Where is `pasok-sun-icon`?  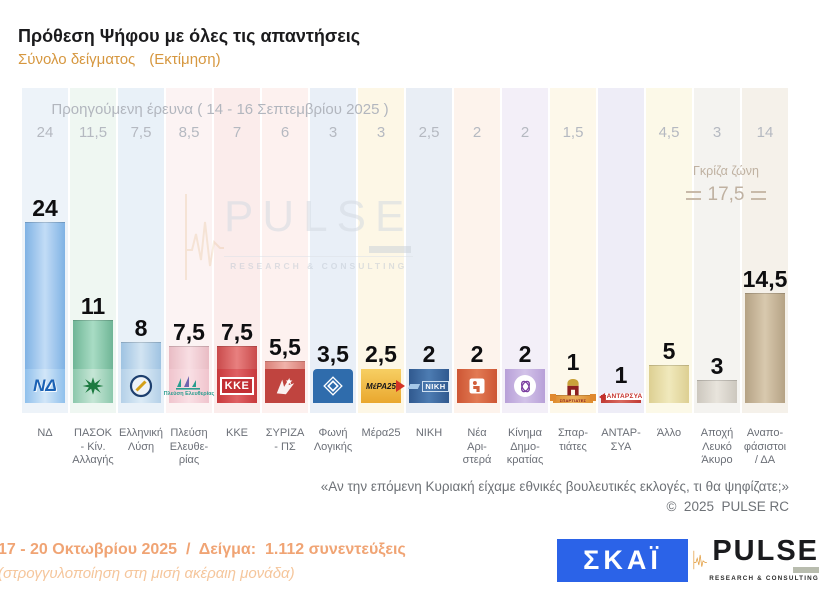
pasok-sun-icon is located at coordinates (93, 386).